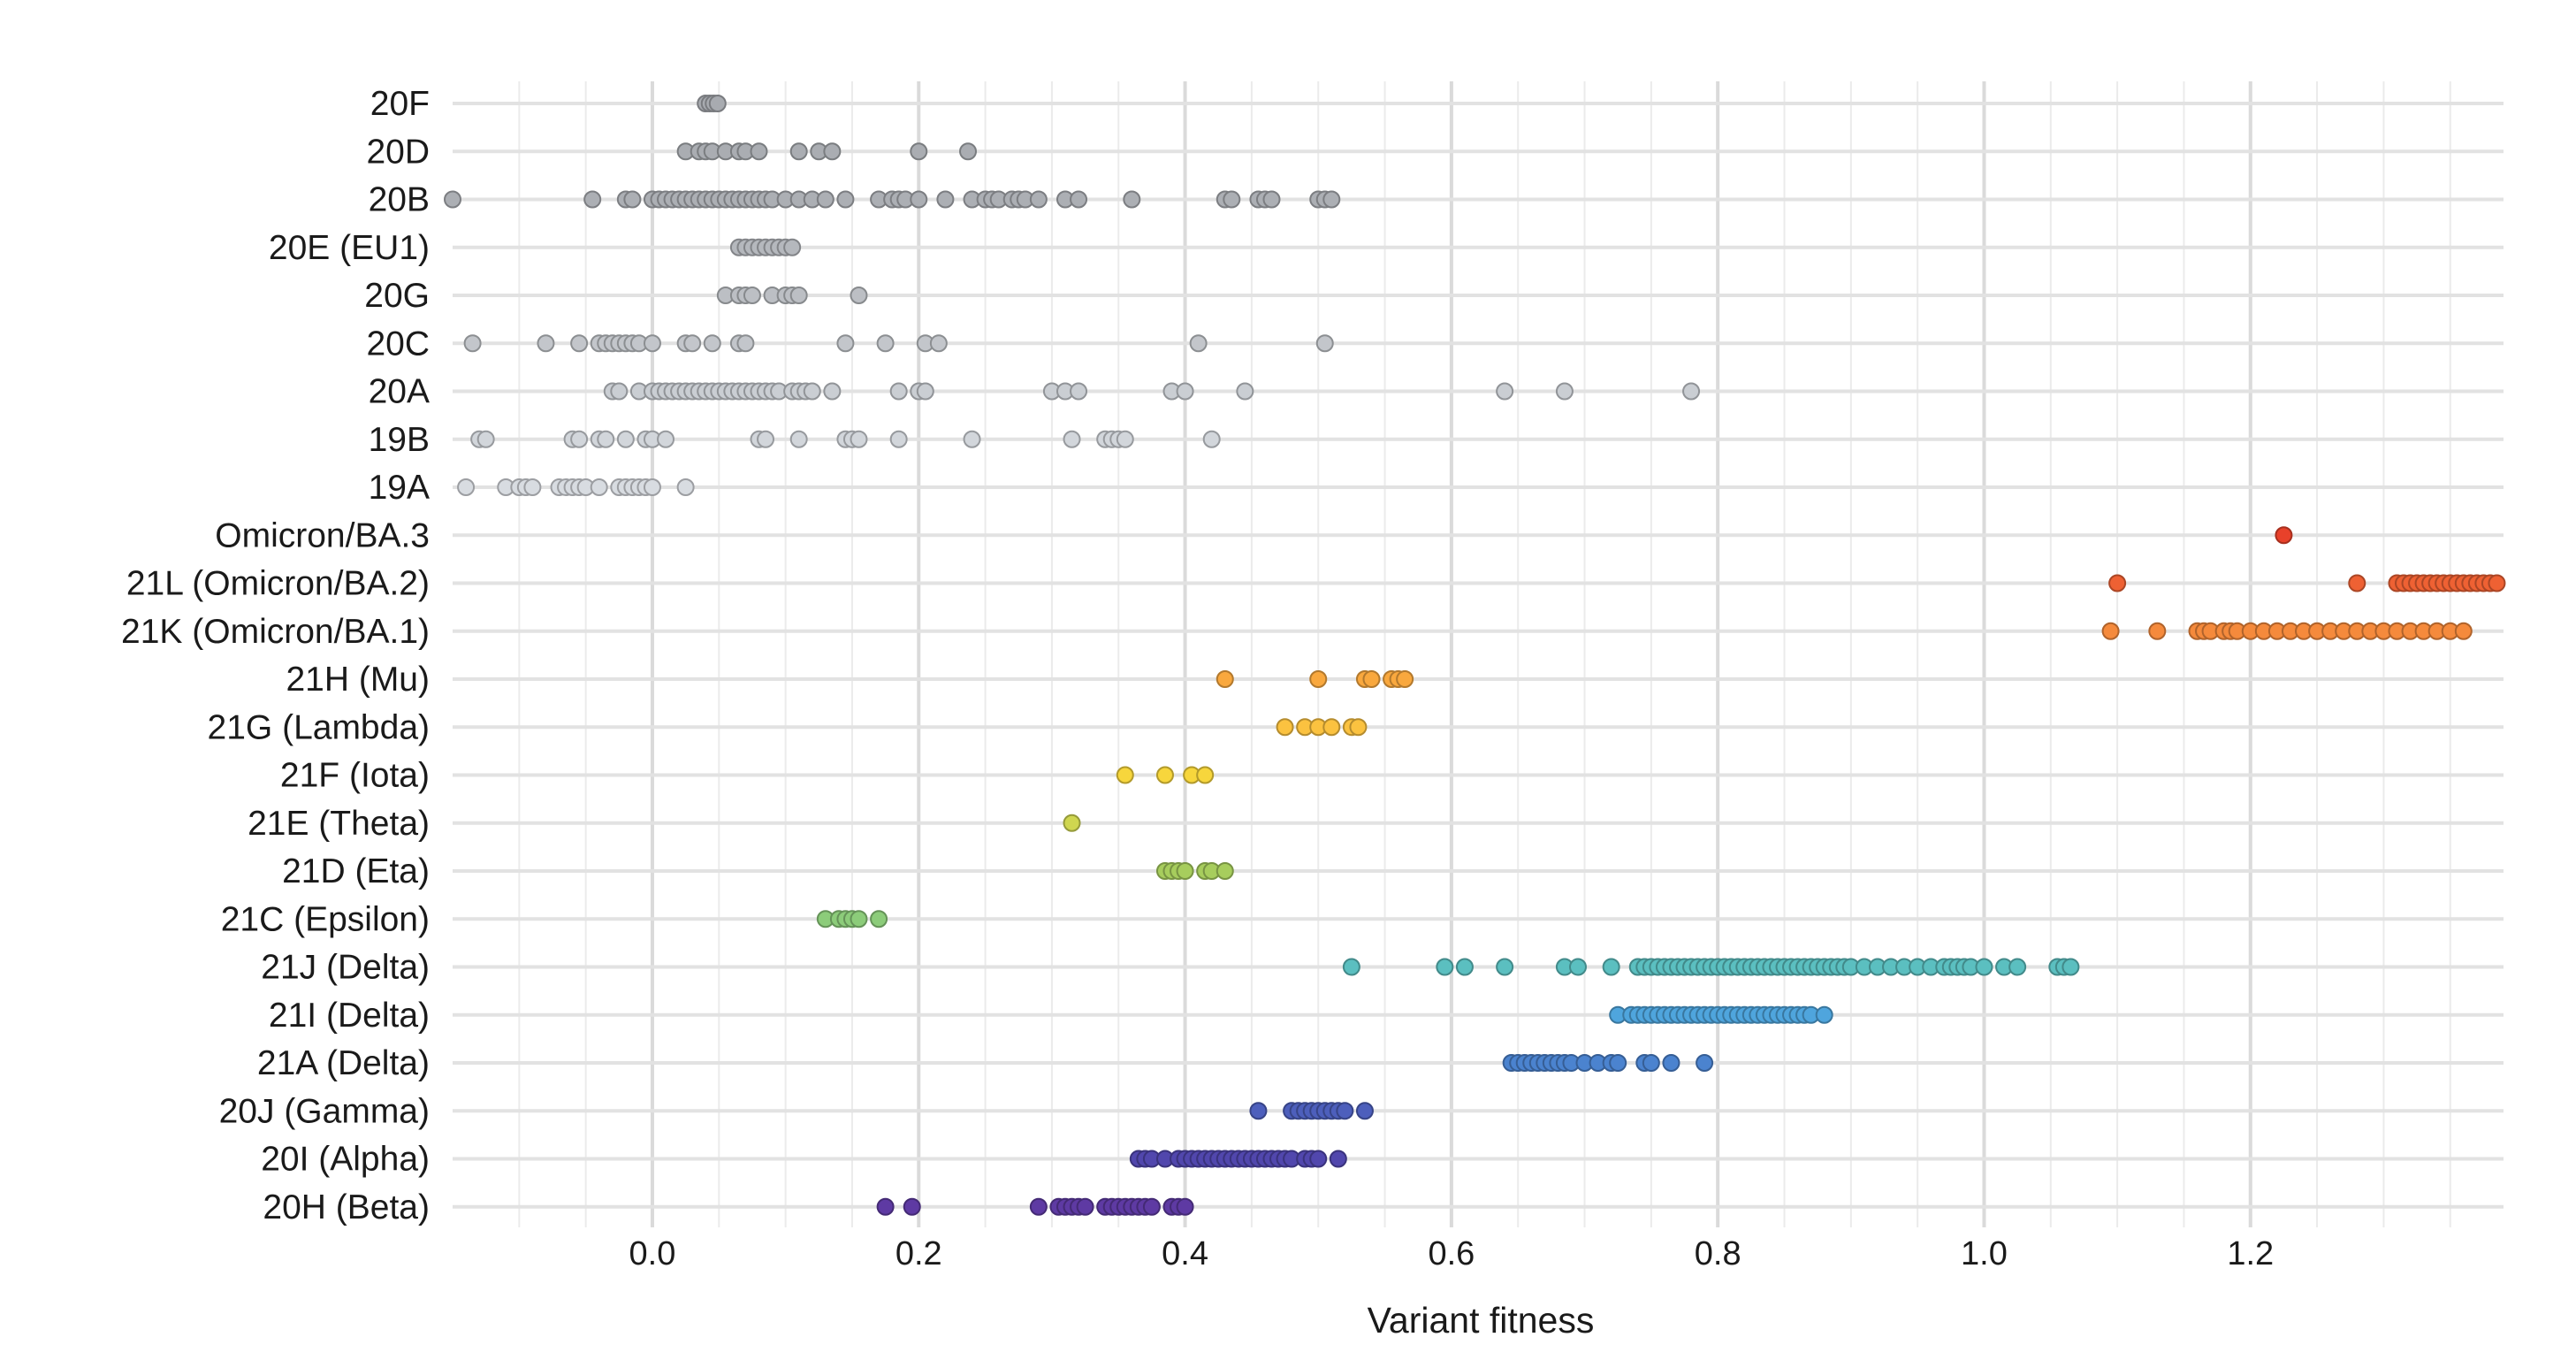 Image resolution: width=2576 pixels, height=1360 pixels. What do you see at coordinates (1984, 1253) in the screenshot?
I see `x-tick-label: 1.0` at bounding box center [1984, 1253].